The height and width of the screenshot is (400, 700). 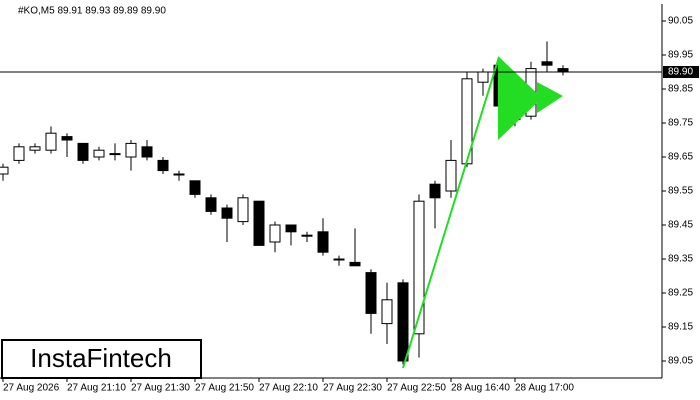 What do you see at coordinates (680, 361) in the screenshot?
I see `y-tick-label: 89.05` at bounding box center [680, 361].